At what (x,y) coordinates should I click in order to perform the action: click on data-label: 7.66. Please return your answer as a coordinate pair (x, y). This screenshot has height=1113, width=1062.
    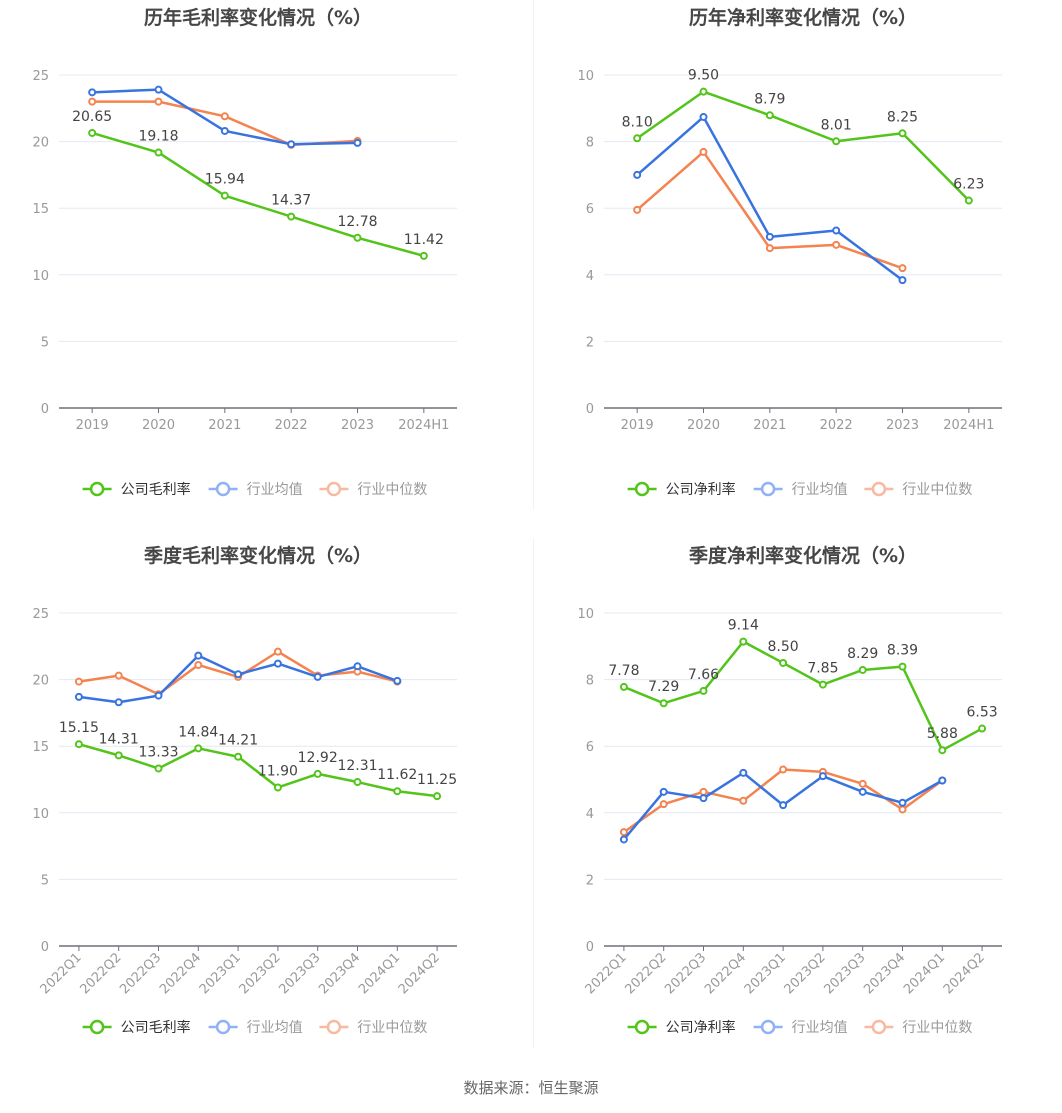
    Looking at the image, I should click on (703, 675).